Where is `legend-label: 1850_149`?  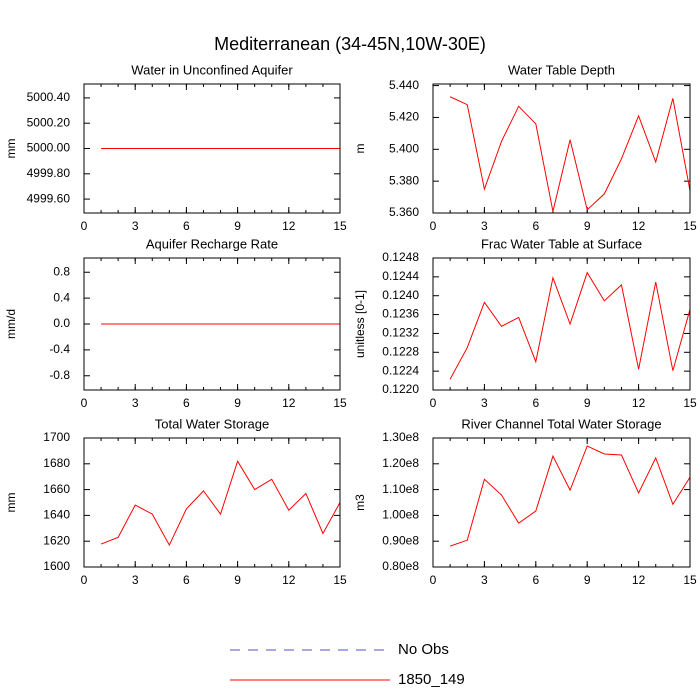
legend-label: 1850_149 is located at coordinates (431, 679).